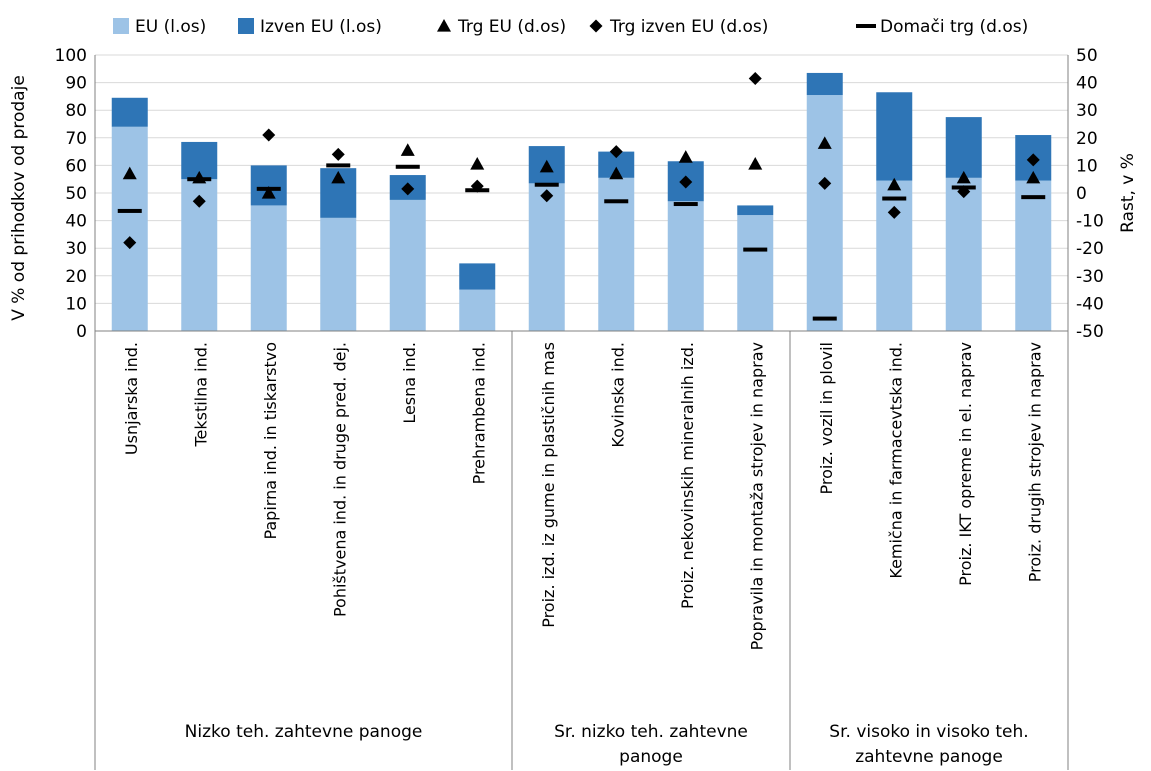 Image resolution: width=1151 pixels, height=771 pixels. I want to click on y-axis-title: V % od prihodkov od prodaje, so click(19, 198).